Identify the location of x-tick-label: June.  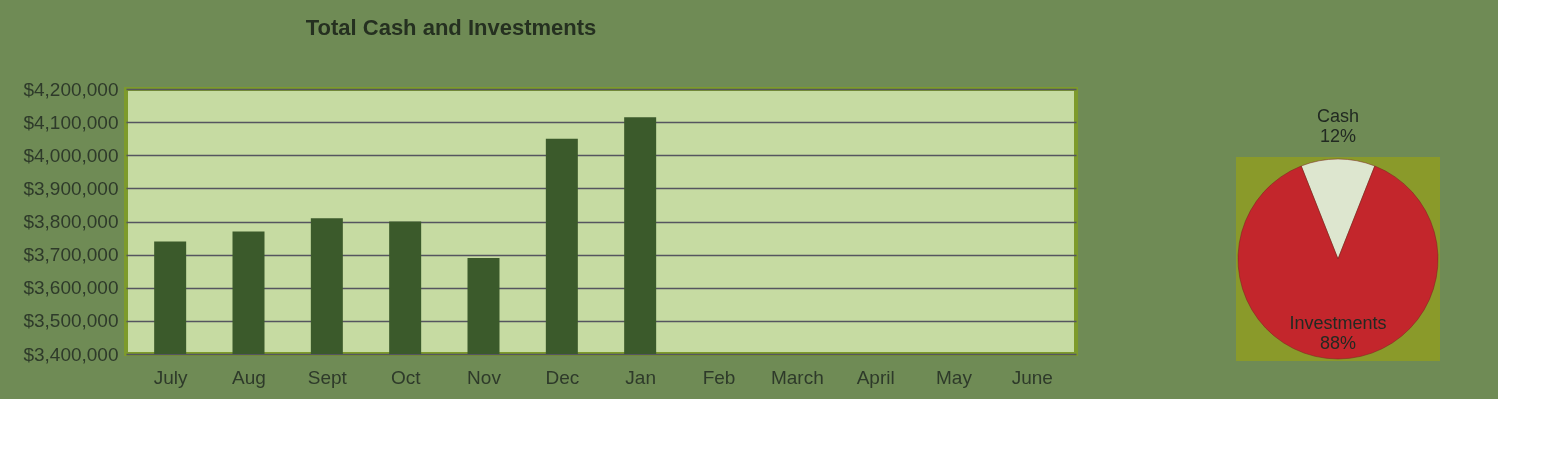
(1032, 377).